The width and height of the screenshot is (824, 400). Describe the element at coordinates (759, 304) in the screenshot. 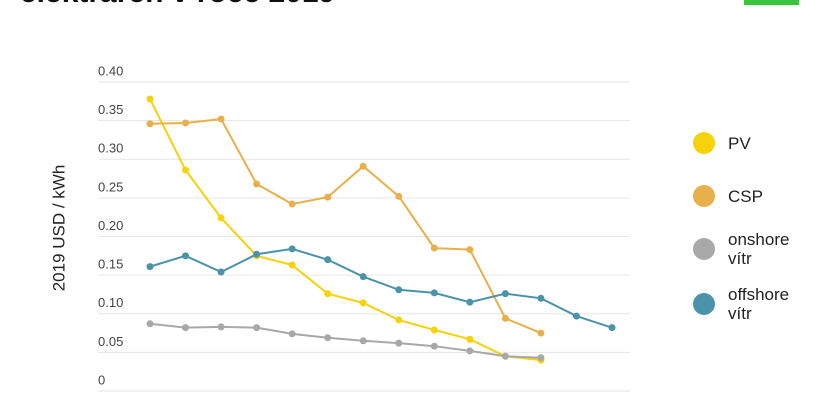

I see `legend-label: offshore vítr` at that location.